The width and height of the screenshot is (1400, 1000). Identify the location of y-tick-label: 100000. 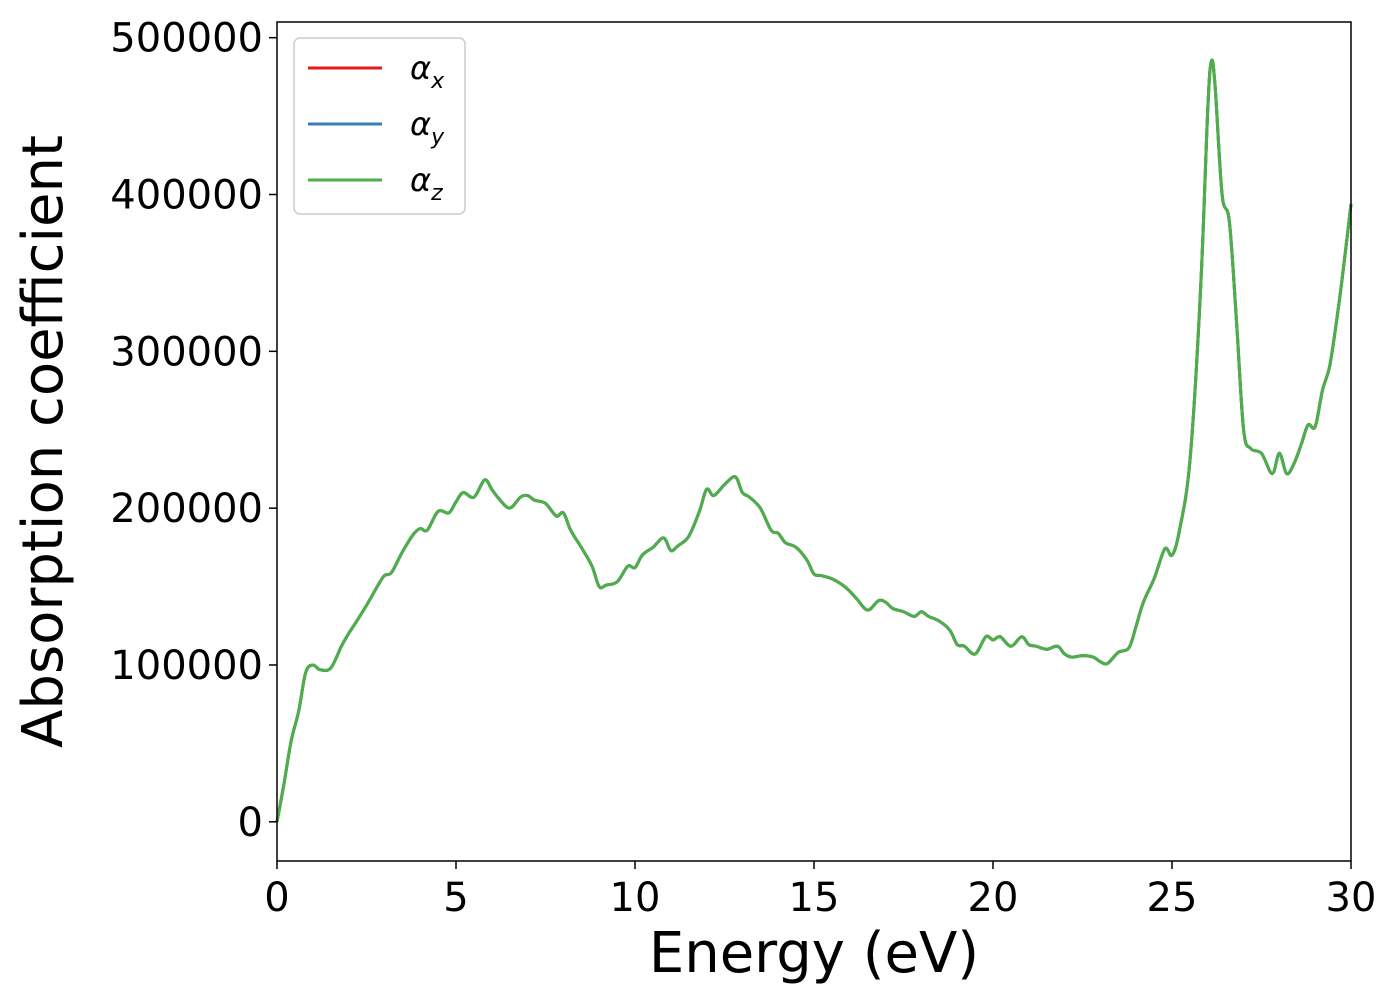
(186, 666).